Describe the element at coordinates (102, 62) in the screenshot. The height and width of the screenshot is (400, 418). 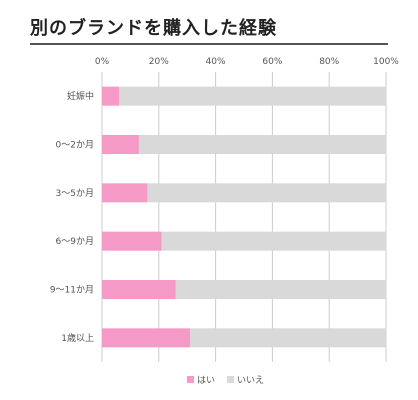
I see `x-tick-label: 0%` at that location.